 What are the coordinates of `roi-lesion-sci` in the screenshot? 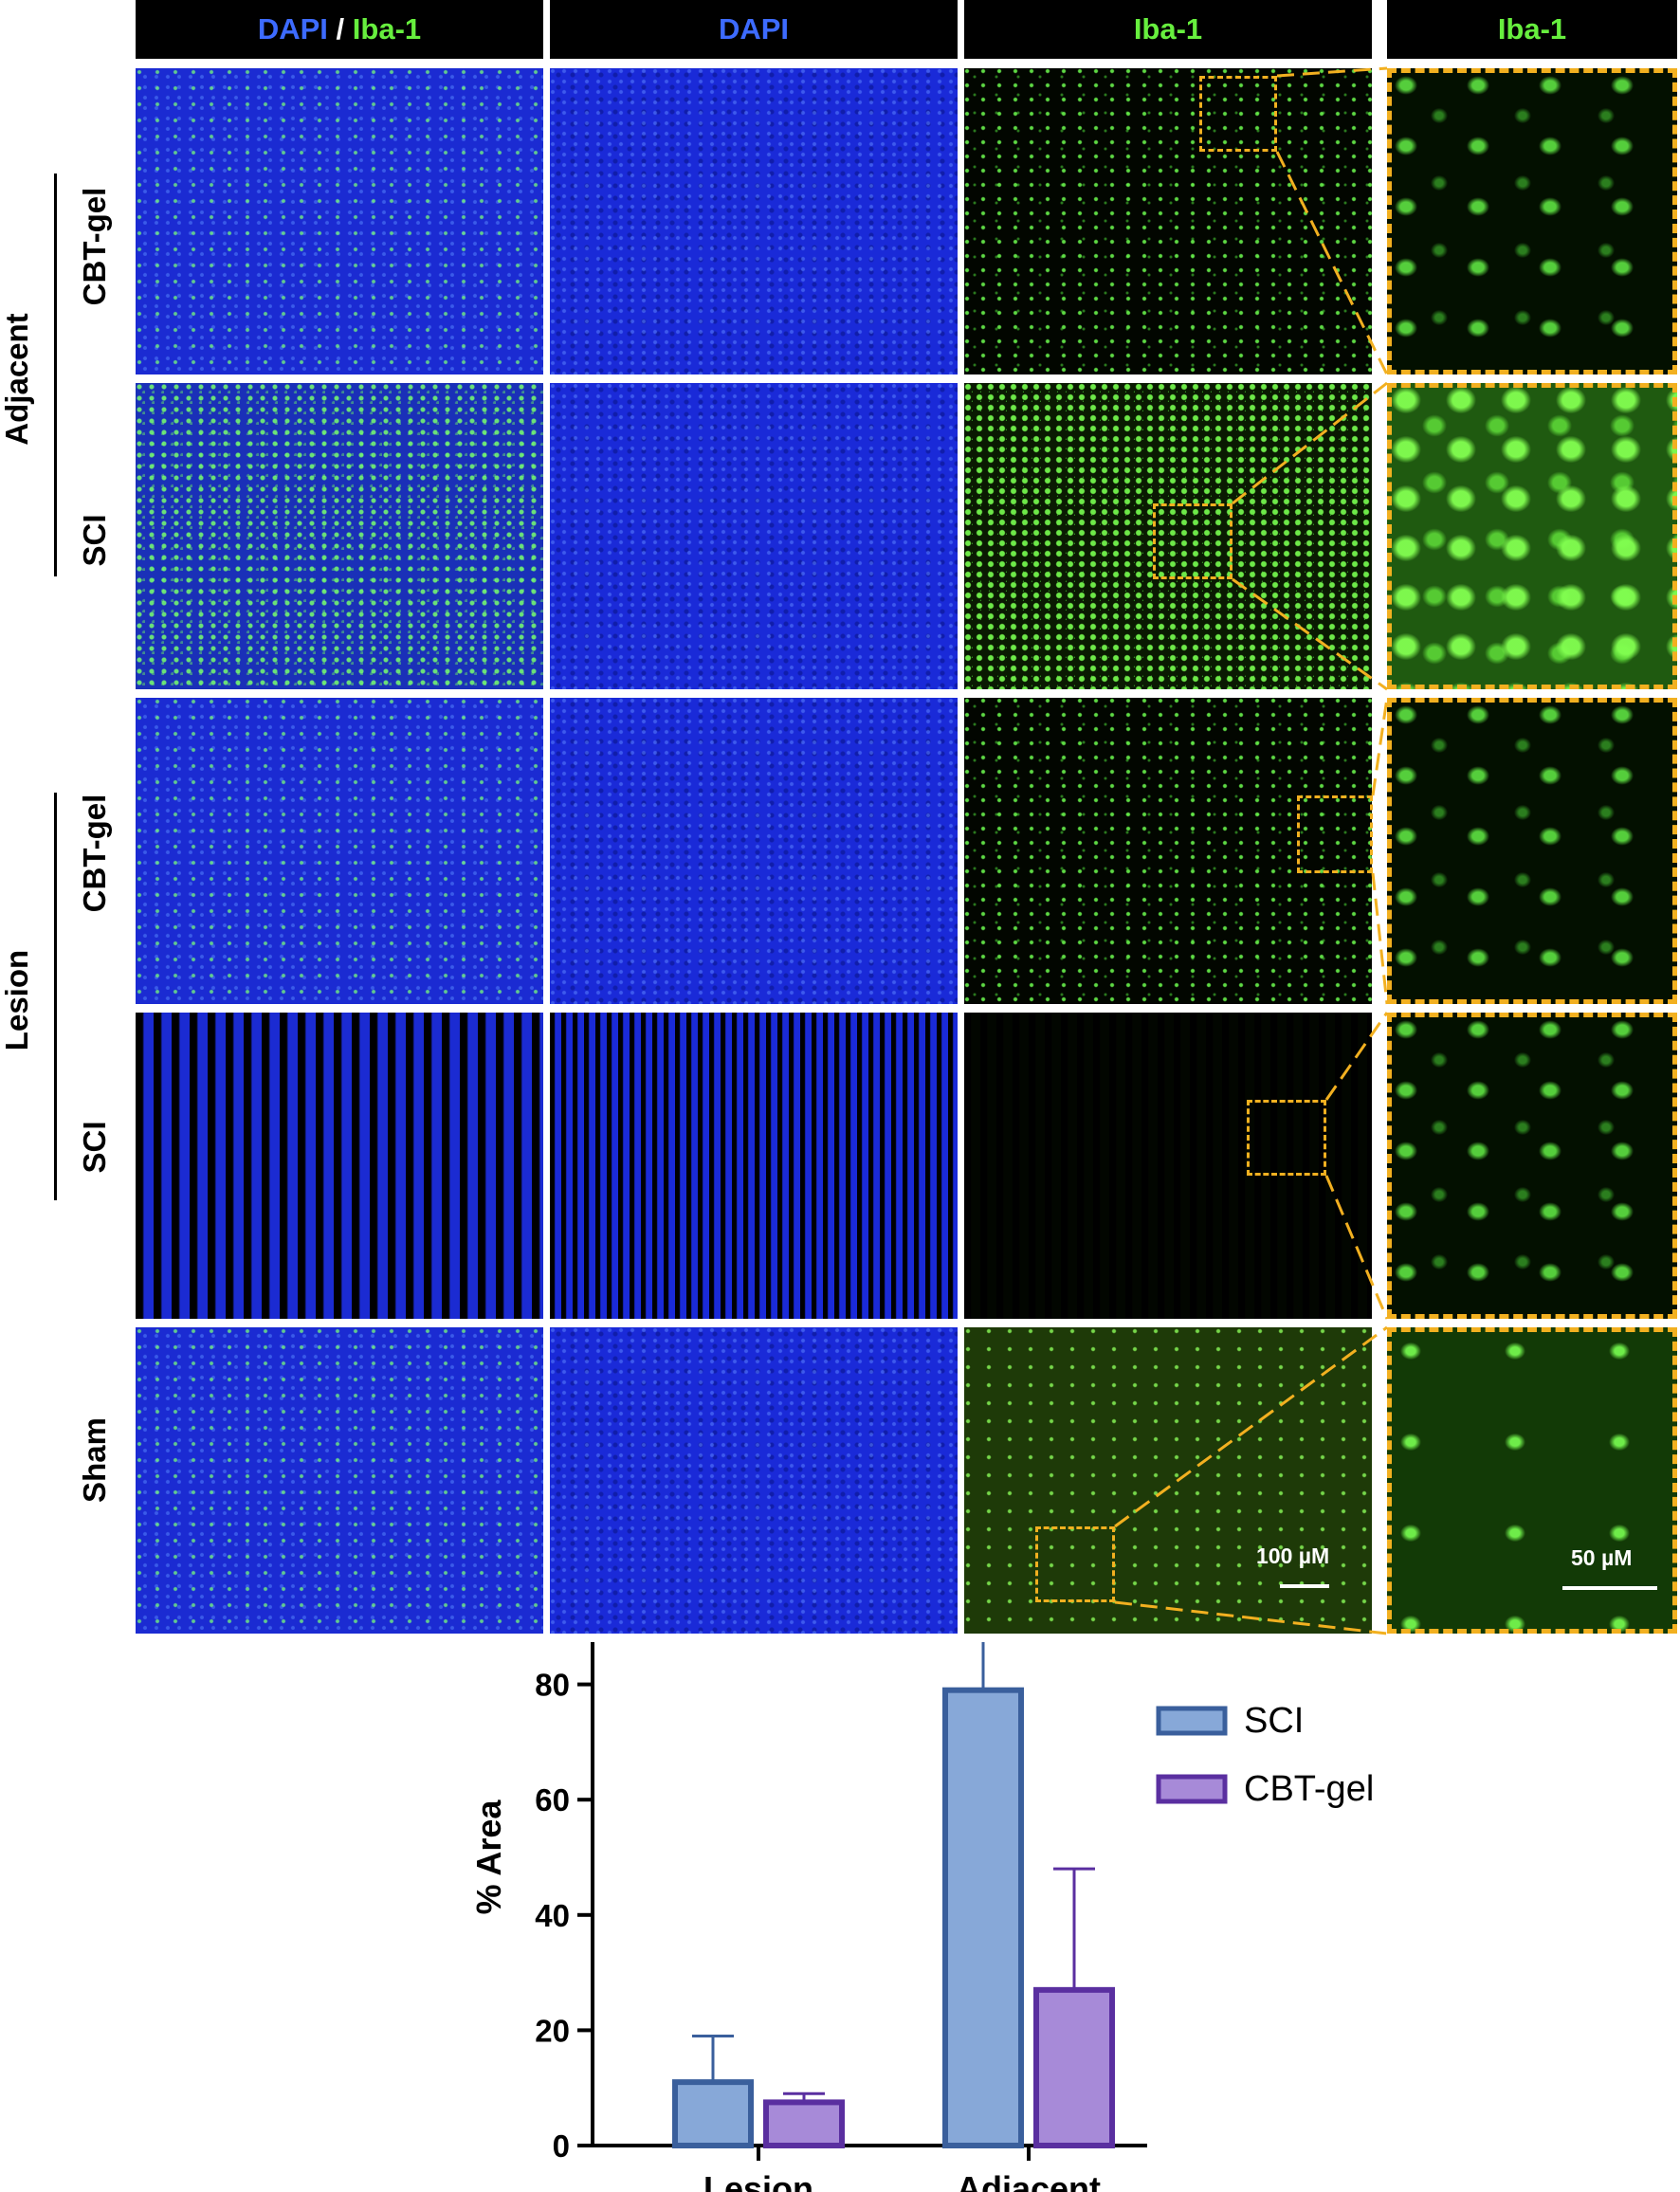 It's located at (1286, 1138).